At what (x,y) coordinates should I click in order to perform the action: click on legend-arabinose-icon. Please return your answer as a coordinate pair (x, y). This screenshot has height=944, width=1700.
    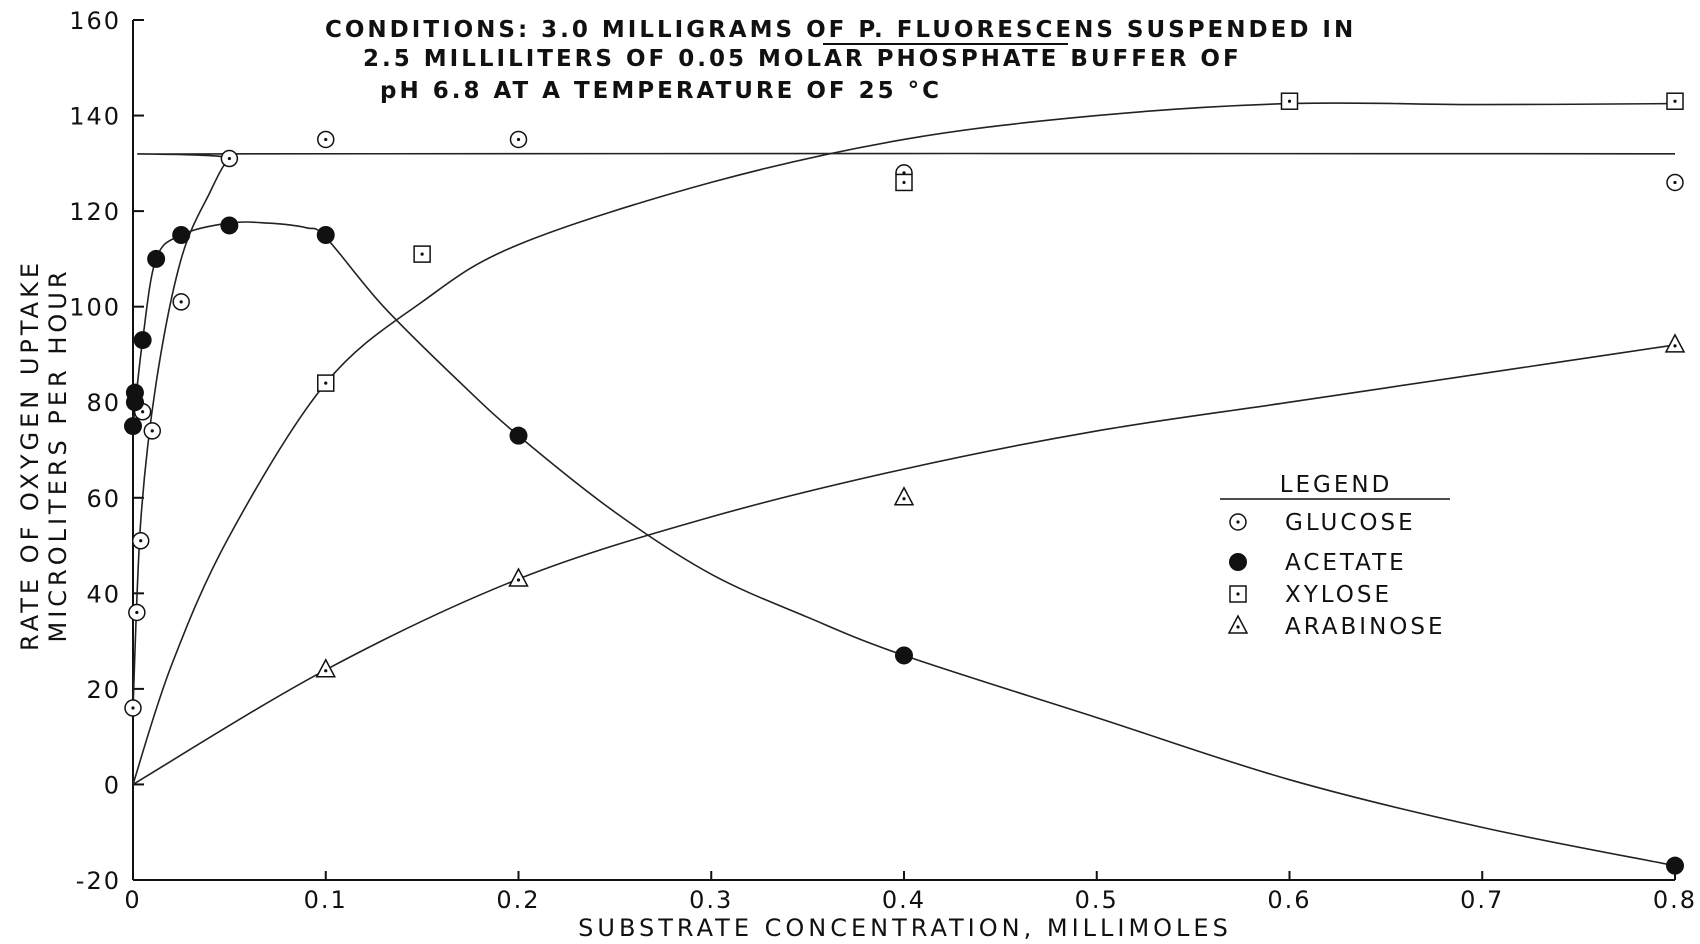
    Looking at the image, I should click on (1238, 624).